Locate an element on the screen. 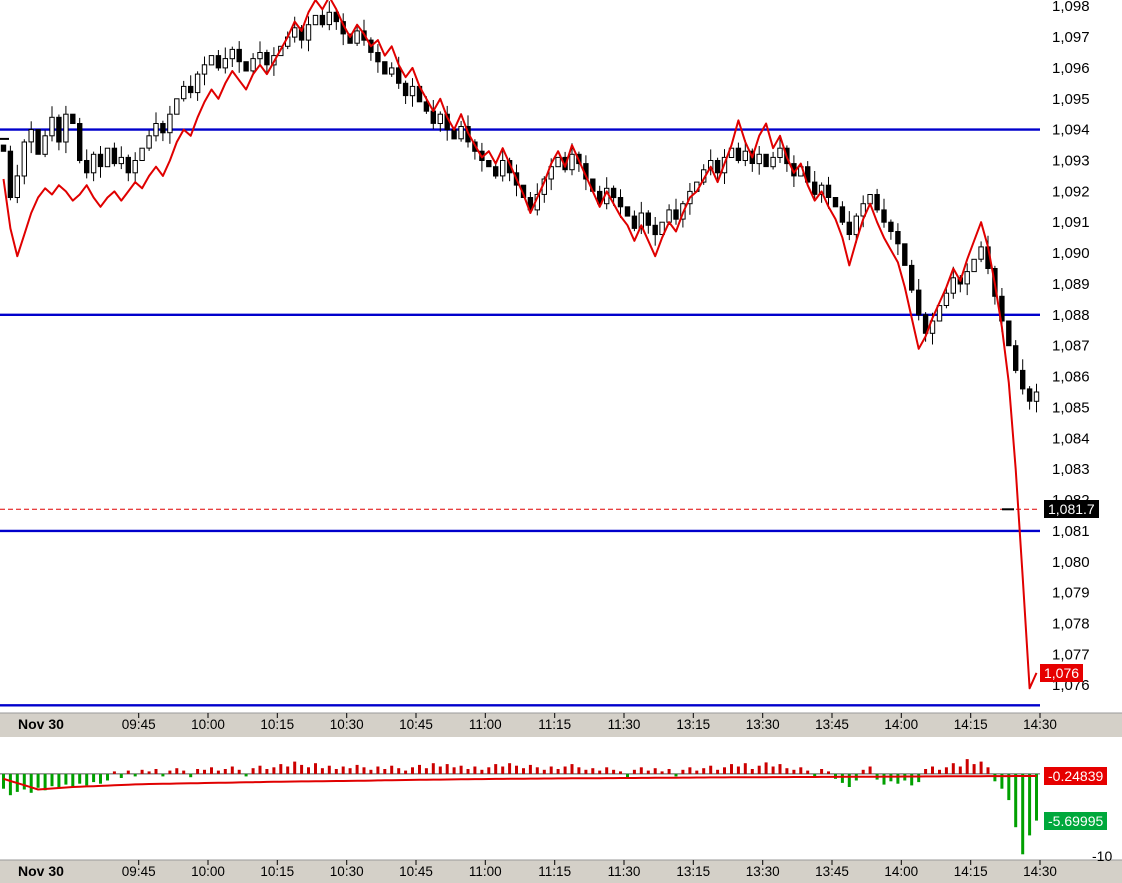  y-axis-tick-label: 1,091 is located at coordinates (1071, 222).